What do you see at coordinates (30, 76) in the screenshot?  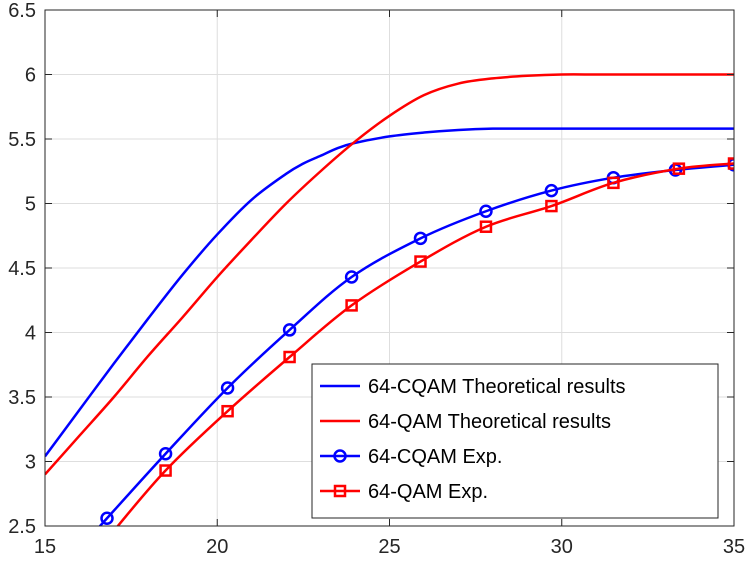 I see `y-tick-label: 6` at bounding box center [30, 76].